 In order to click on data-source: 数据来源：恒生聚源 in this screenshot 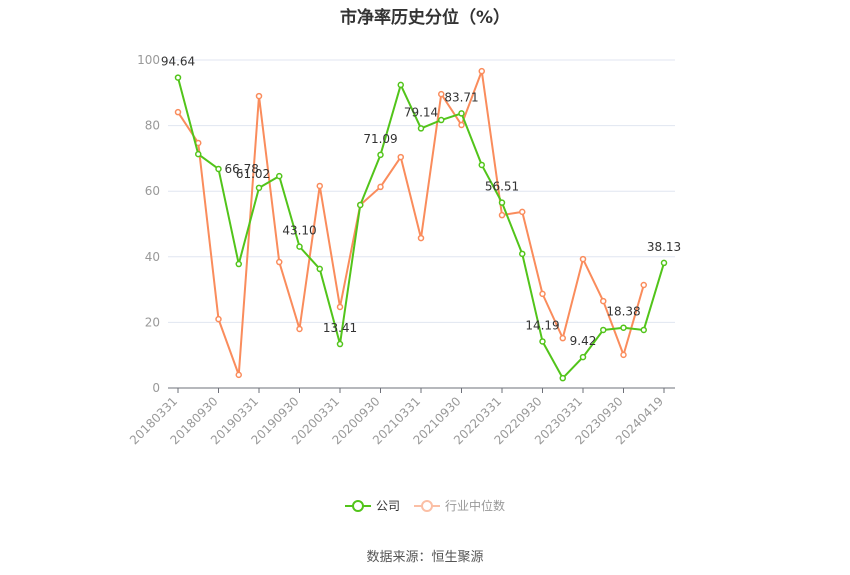, I will do `click(425, 557)`.